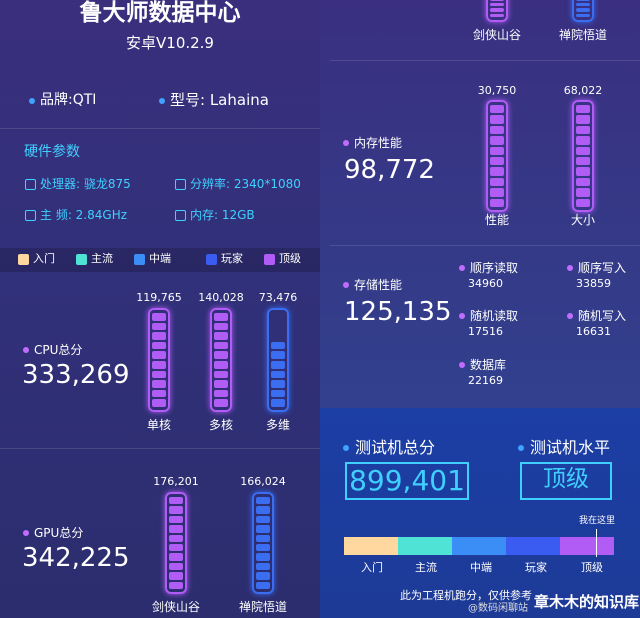 Image resolution: width=640 pixels, height=618 pixels. Describe the element at coordinates (583, 90) in the screenshot. I see `bar-value: 68,022` at that location.